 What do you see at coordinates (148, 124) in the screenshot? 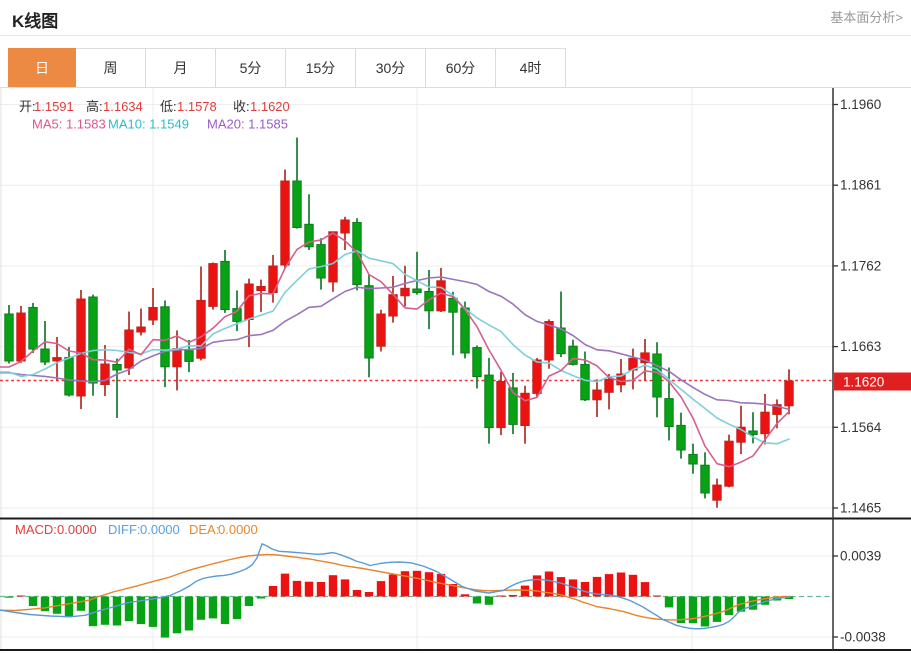
I see `svg-text: MA10: 1.1549` at bounding box center [148, 124].